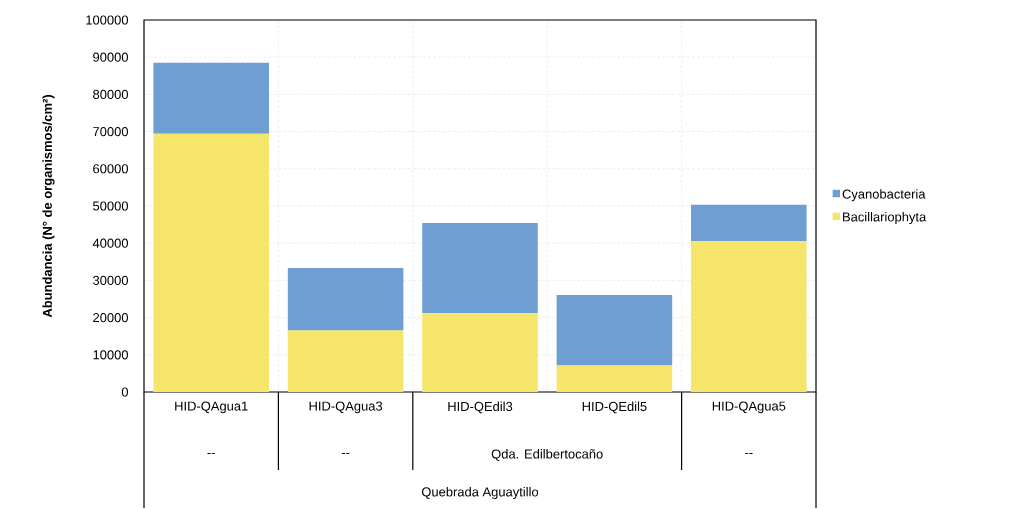 Image resolution: width=1014 pixels, height=509 pixels. What do you see at coordinates (614, 407) in the screenshot?
I see `x-tick-label: HID-QEdil5` at bounding box center [614, 407].